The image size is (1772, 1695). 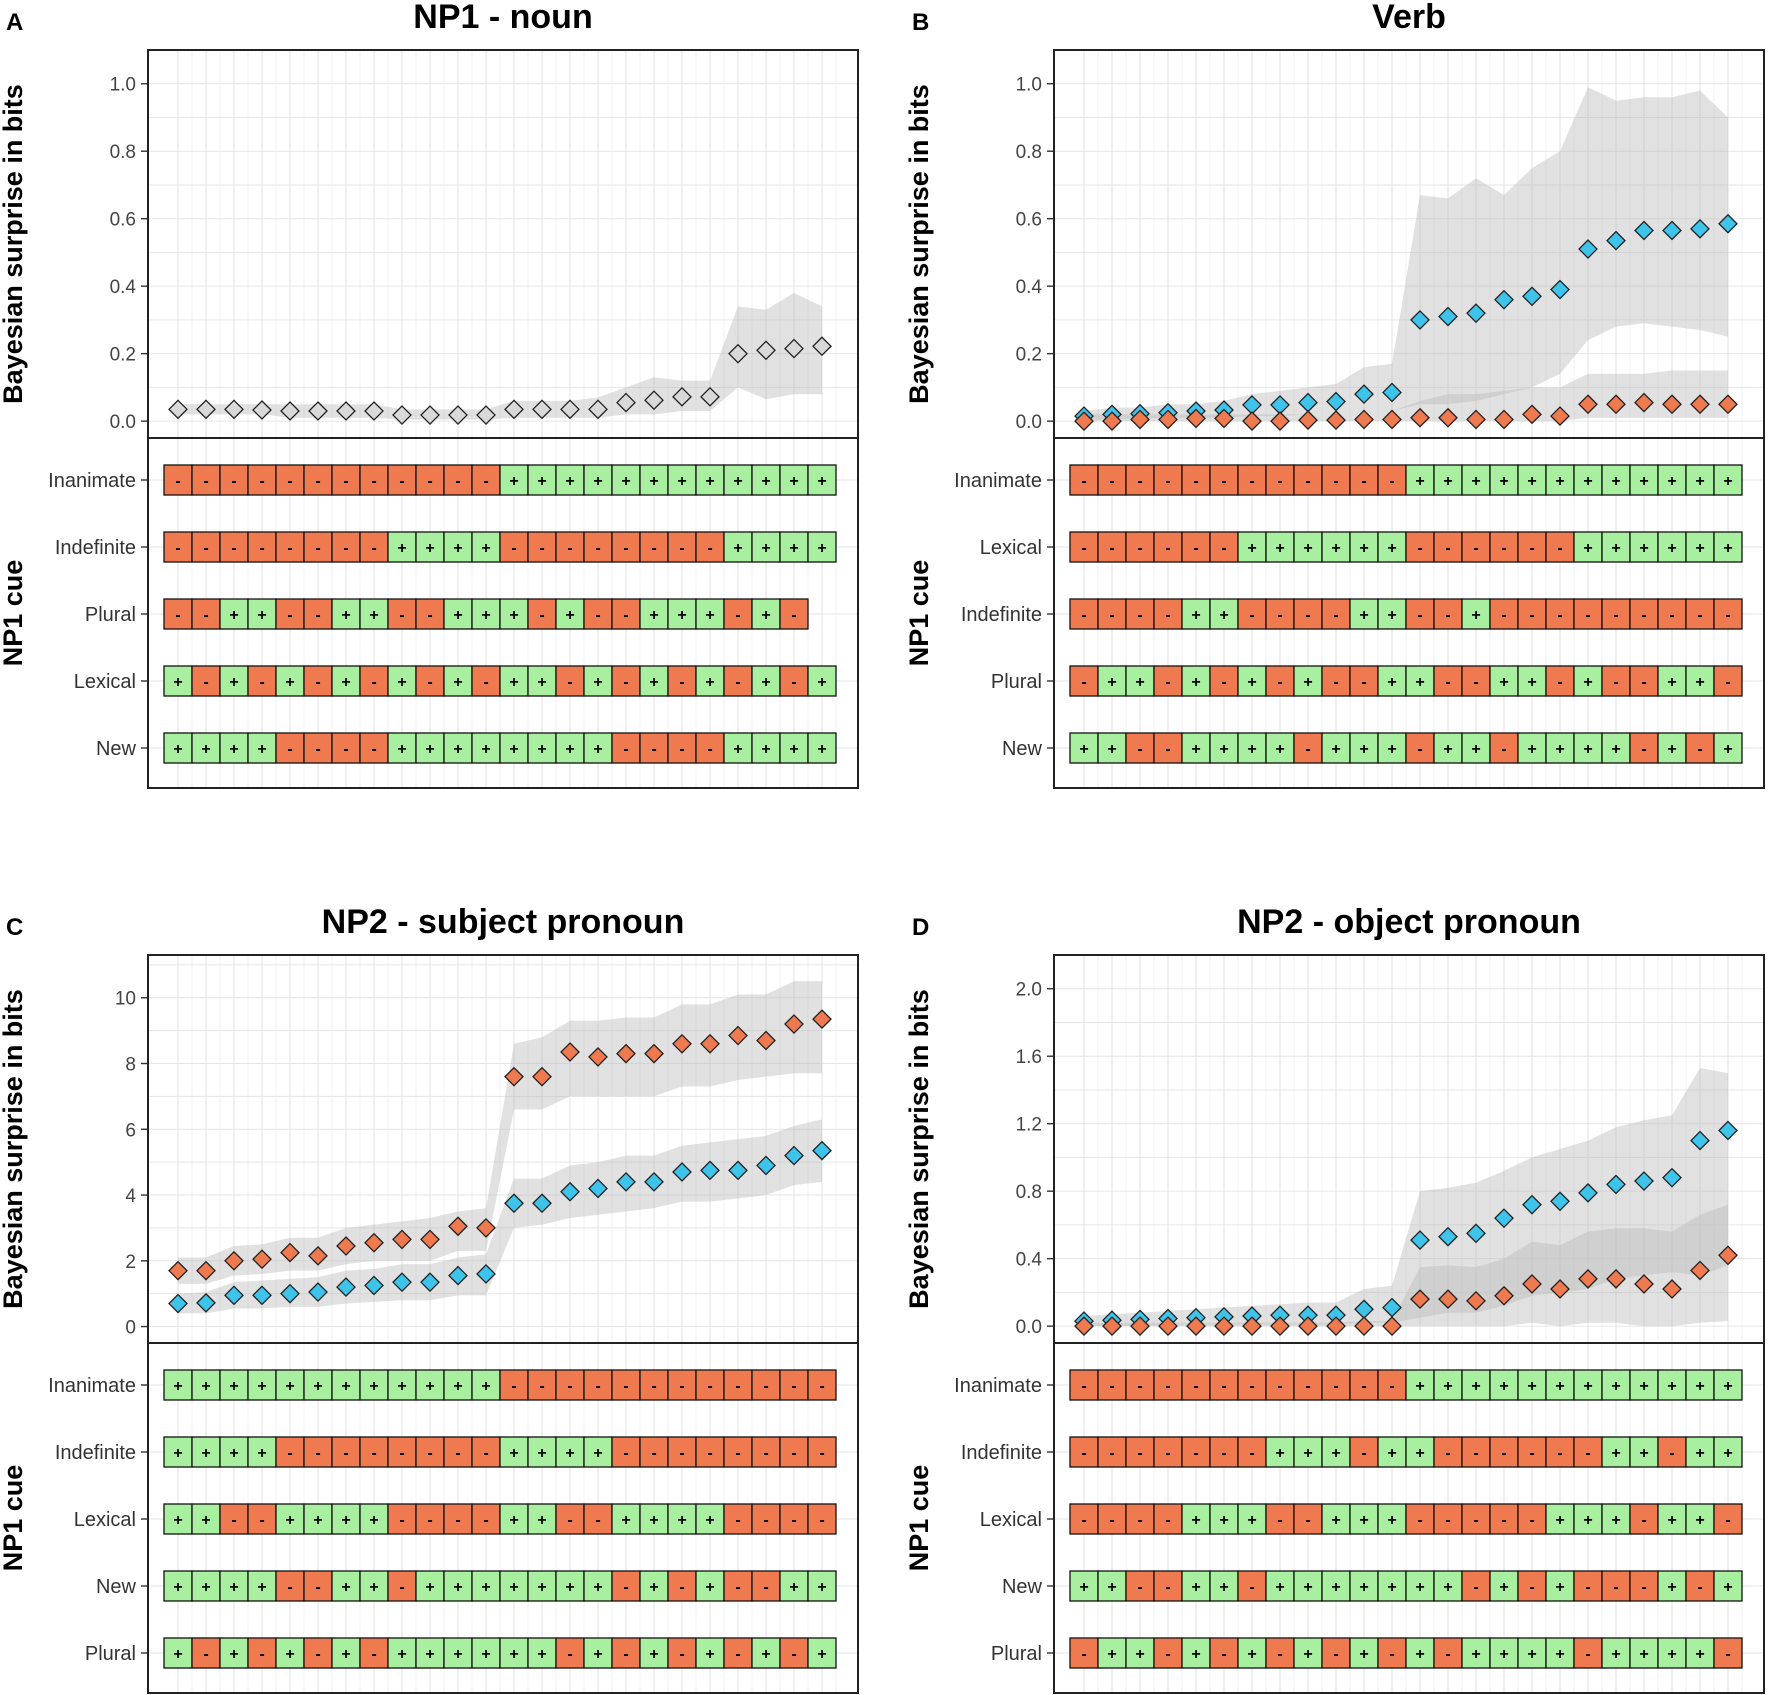 What do you see at coordinates (130, 1262) in the screenshot?
I see `y-tick-label: 2` at bounding box center [130, 1262].